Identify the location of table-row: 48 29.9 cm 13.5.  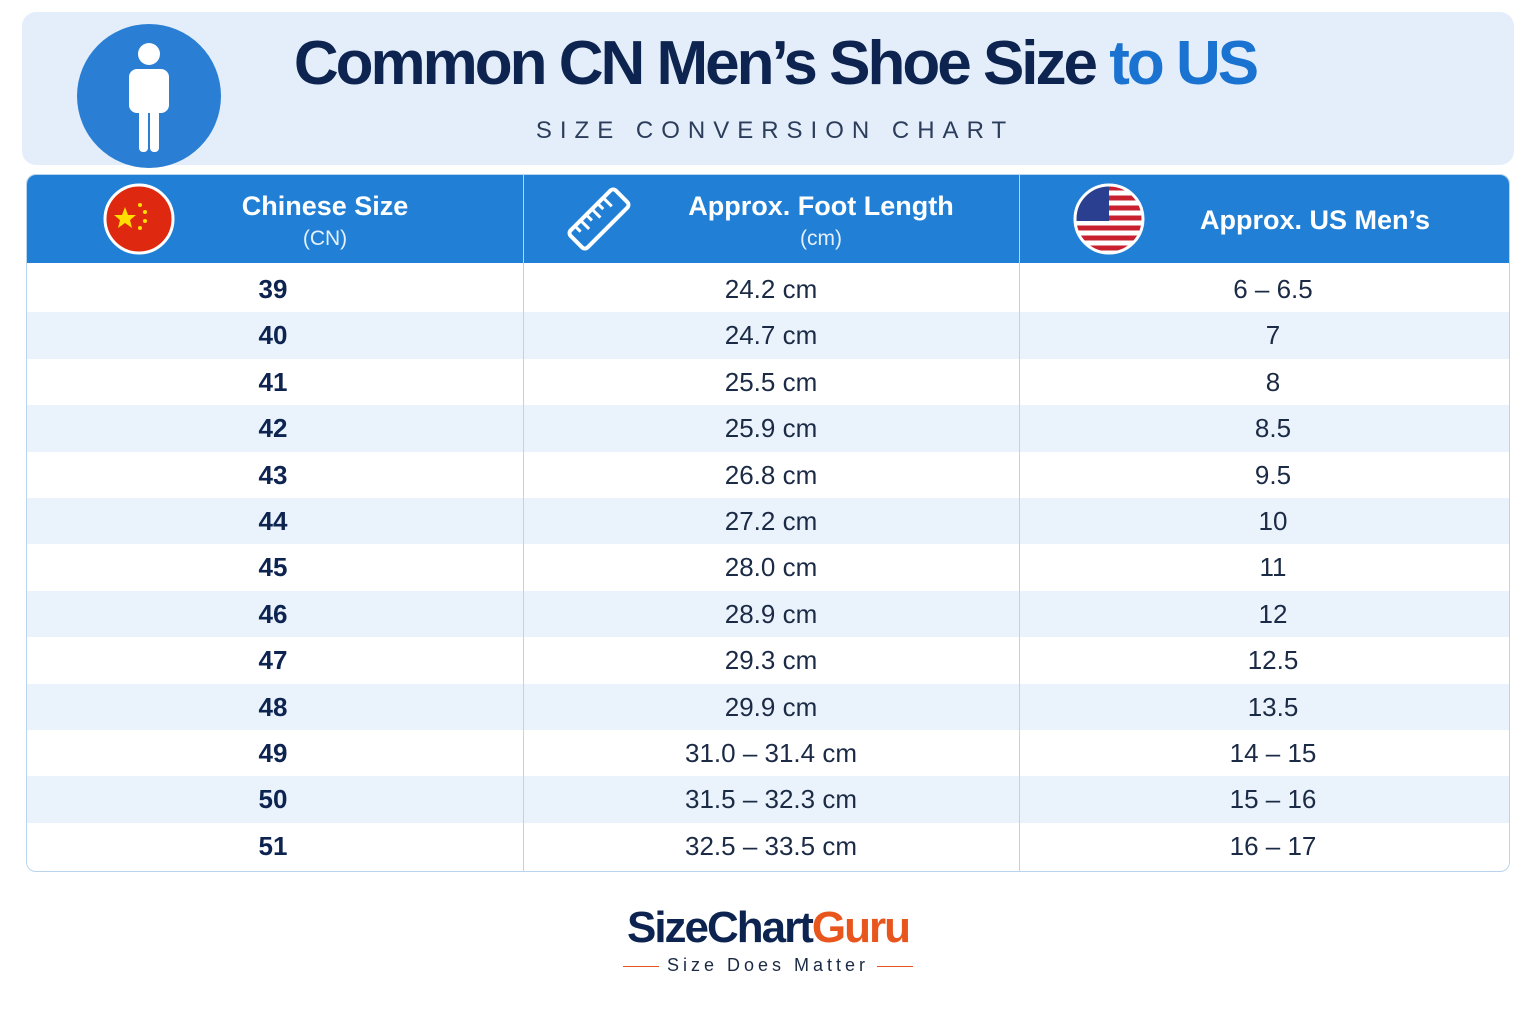
(768, 706).